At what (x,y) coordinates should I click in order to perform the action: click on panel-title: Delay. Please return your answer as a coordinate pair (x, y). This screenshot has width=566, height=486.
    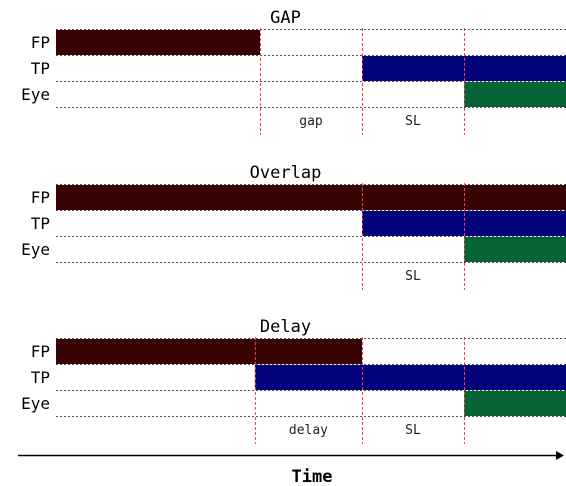
    Looking at the image, I should click on (285, 327).